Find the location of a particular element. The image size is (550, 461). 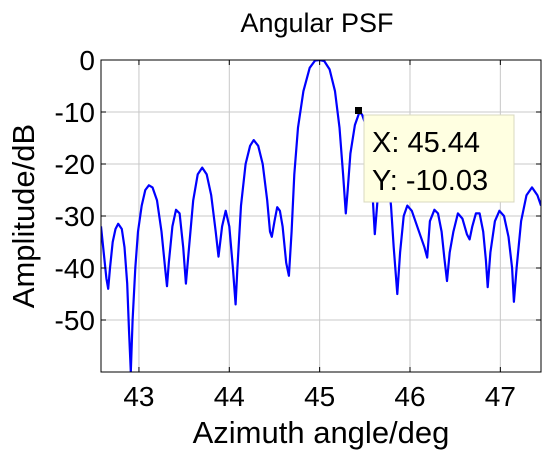

datatip-box is located at coordinates (439, 158).